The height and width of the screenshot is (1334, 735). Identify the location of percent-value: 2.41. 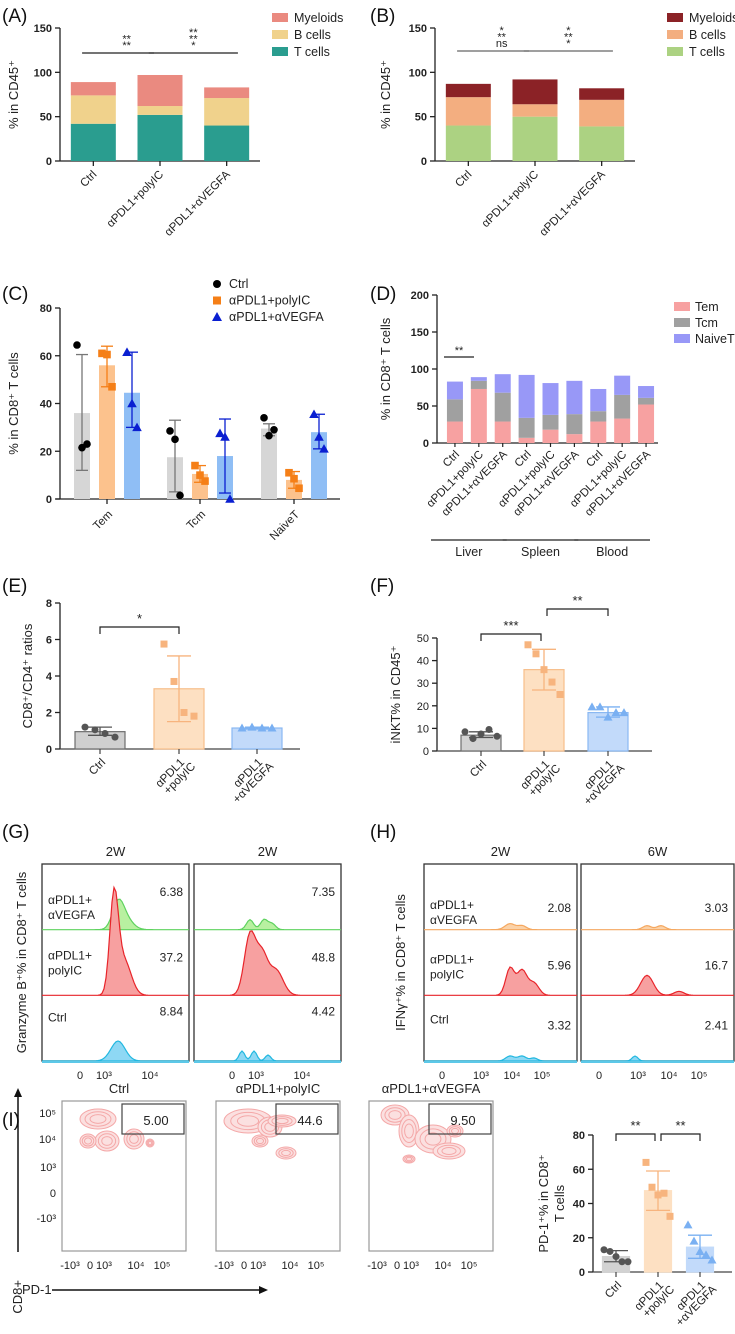
(717, 1025).